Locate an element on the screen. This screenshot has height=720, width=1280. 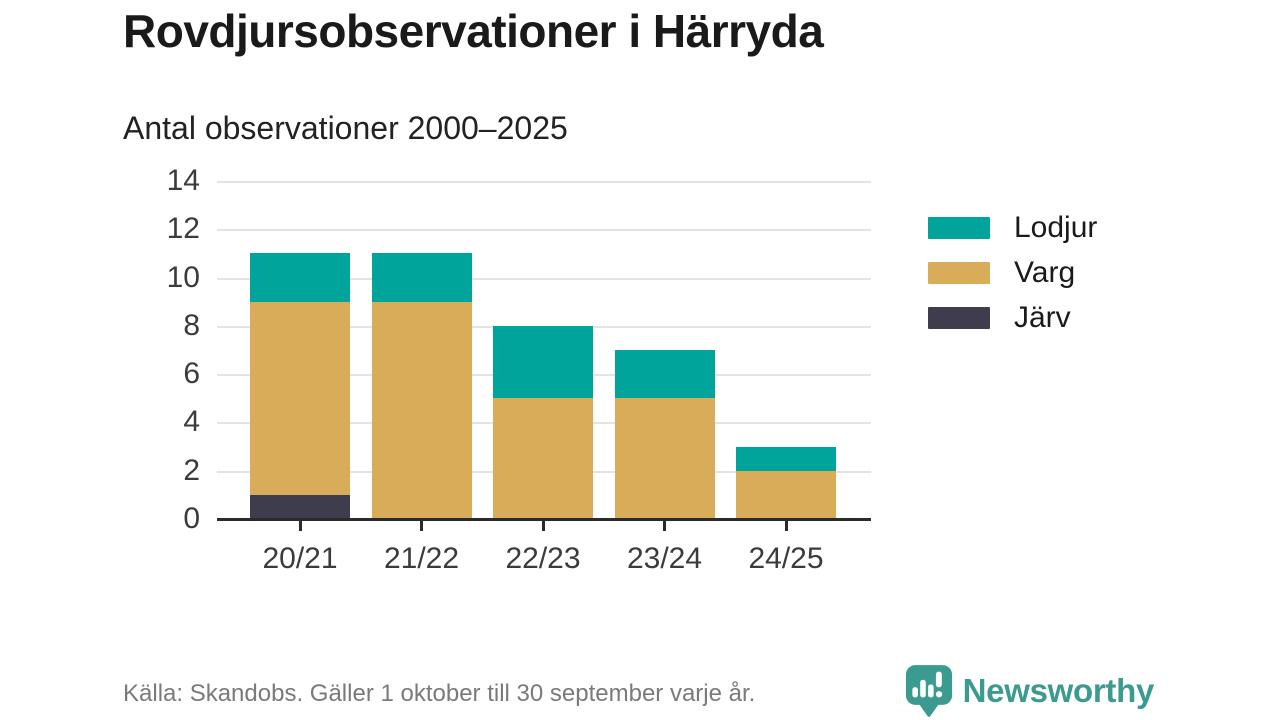
y-tick-label-8: 8 is located at coordinates (191, 325).